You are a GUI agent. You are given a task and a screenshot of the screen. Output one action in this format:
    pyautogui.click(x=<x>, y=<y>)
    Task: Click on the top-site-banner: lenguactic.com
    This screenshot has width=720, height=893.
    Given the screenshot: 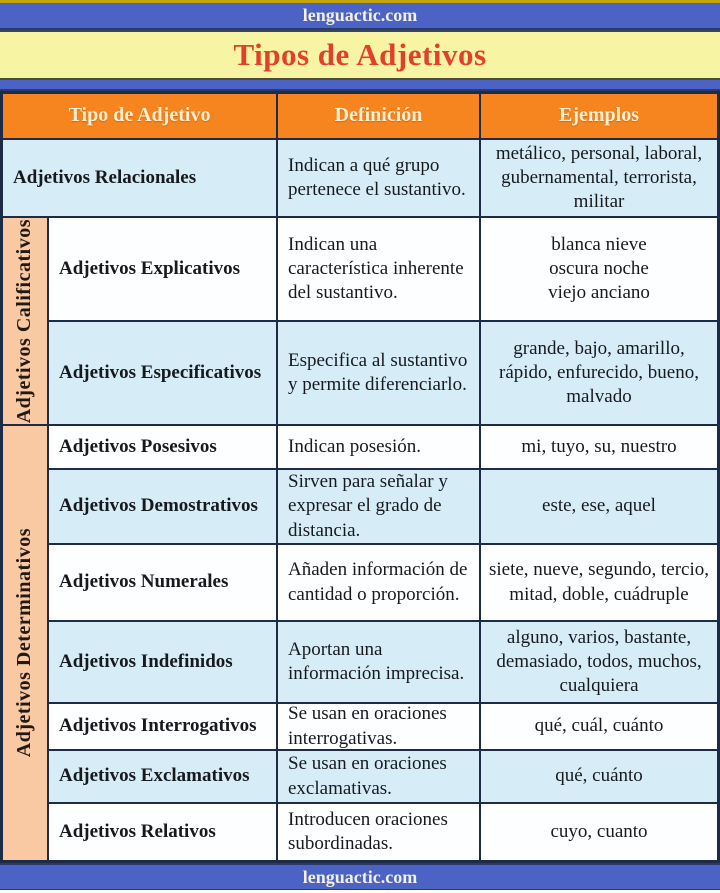 What is the action you would take?
    pyautogui.click(x=360, y=16)
    